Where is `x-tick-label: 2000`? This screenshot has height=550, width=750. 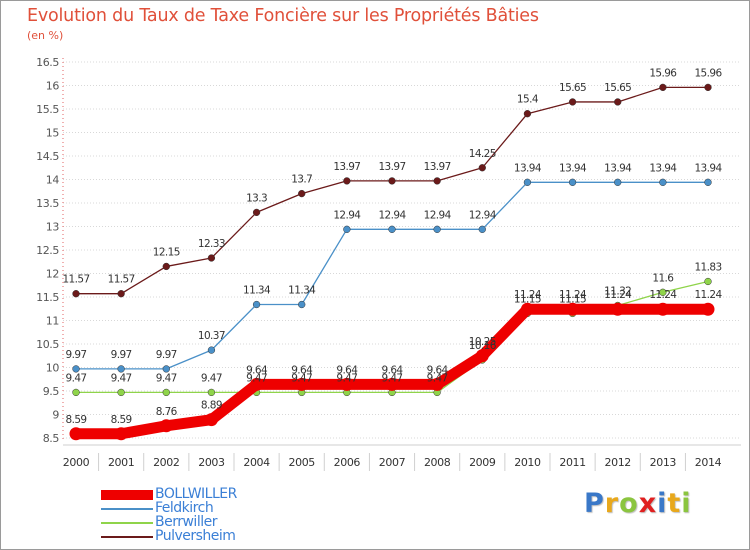 x-tick-label: 2000 is located at coordinates (76, 462).